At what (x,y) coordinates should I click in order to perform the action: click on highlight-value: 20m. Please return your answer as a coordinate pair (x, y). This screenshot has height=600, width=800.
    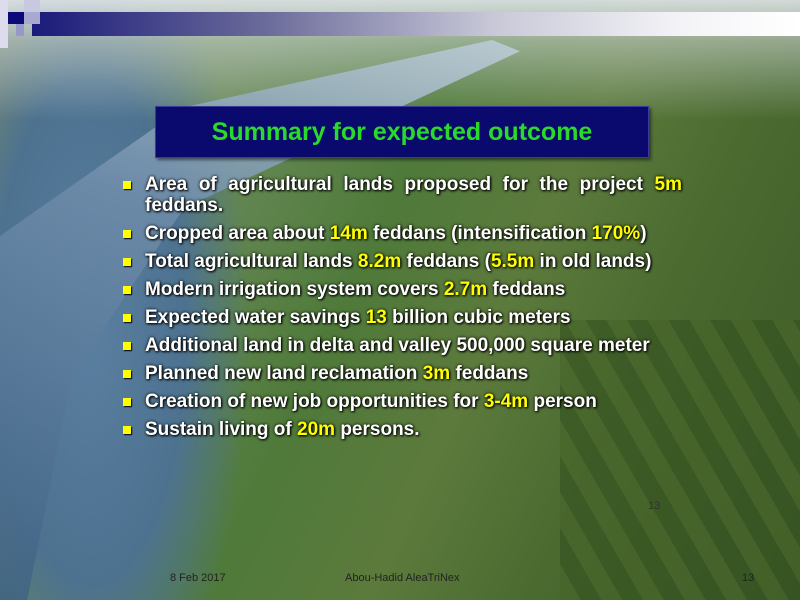
    Looking at the image, I should click on (316, 429).